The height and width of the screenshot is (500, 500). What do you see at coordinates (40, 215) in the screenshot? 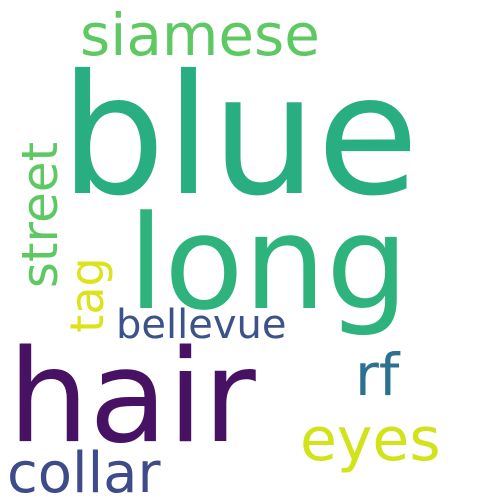
I see `word-street: street` at bounding box center [40, 215].